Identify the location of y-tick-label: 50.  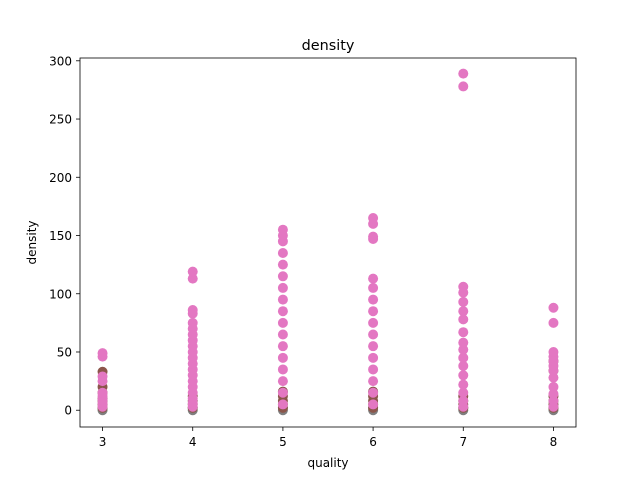
(64, 352).